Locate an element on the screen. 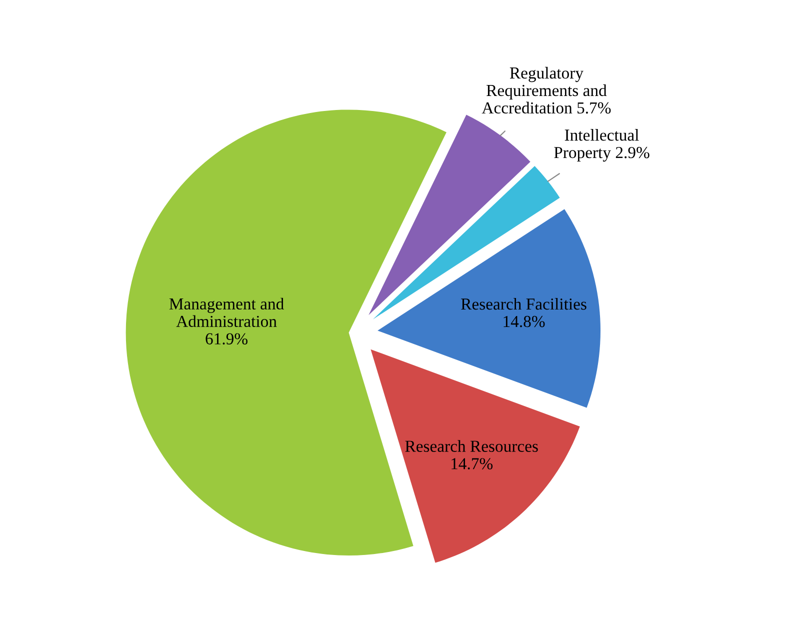 This screenshot has width=800, height=644. slice-label: Research Facilities is located at coordinates (523, 304).